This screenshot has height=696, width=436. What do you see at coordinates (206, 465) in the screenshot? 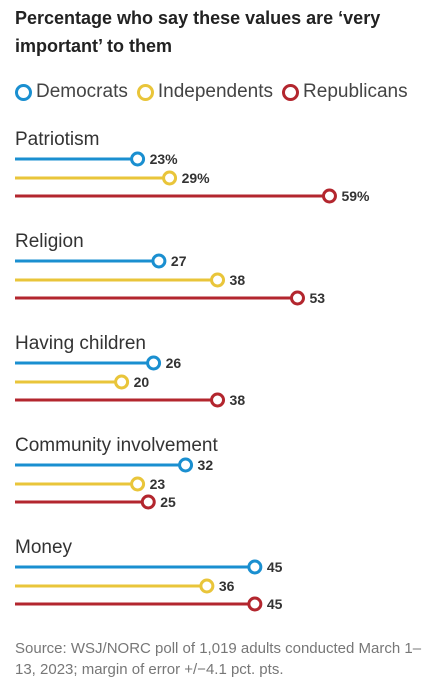
I see `value-label-democrats-community-involvement: 32` at bounding box center [206, 465].